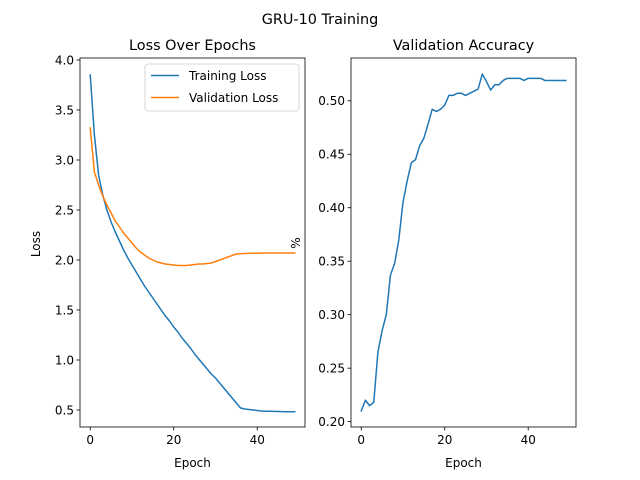 The image size is (640, 480). Describe the element at coordinates (64, 410) in the screenshot. I see `loss-y-tick-label: 0.5` at that location.